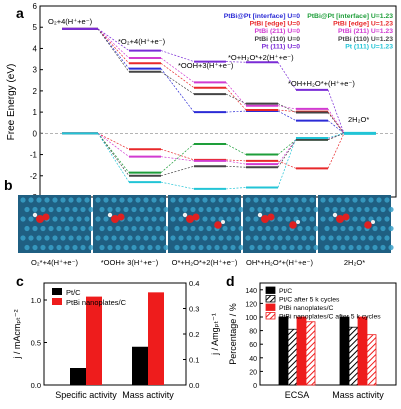 The height and width of the screenshot is (409, 401). Describe the element at coordinates (142, 41) in the screenshot. I see `panel-a-annotation: *O₂+4(H⁺+e⁻)` at that location.